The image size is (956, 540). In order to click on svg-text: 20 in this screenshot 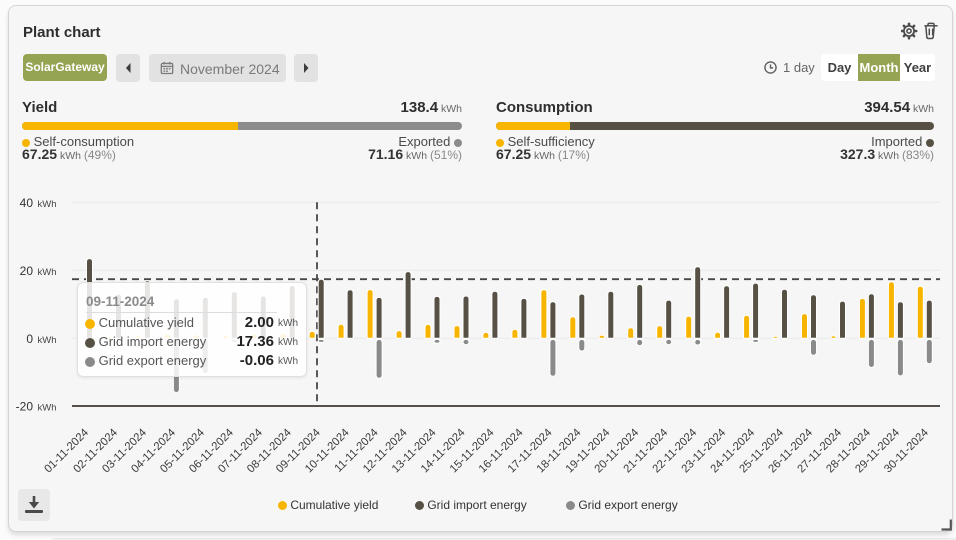, I will do `click(27, 271)`.